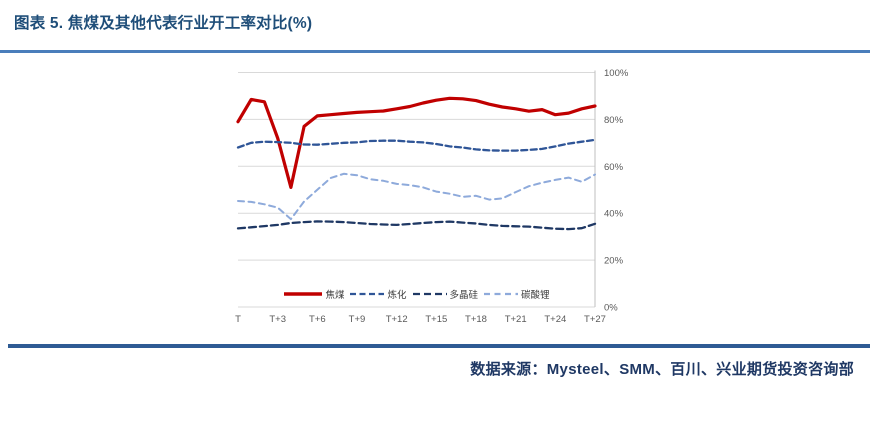  I want to click on series-line-polysilicon, so click(416, 225).